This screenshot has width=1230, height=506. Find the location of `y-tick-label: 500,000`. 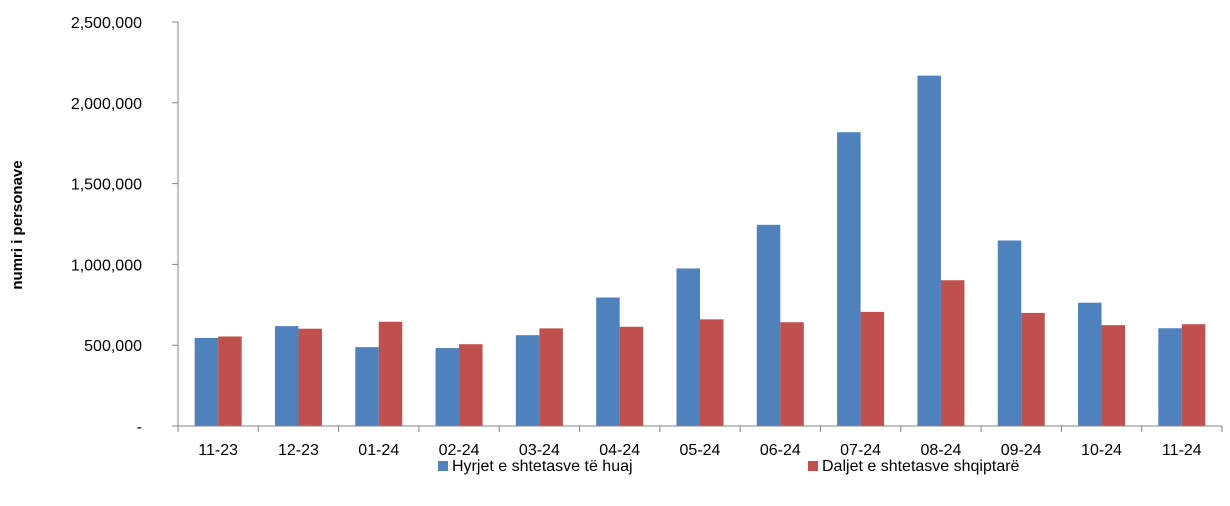

y-tick-label: 500,000 is located at coordinates (113, 346).